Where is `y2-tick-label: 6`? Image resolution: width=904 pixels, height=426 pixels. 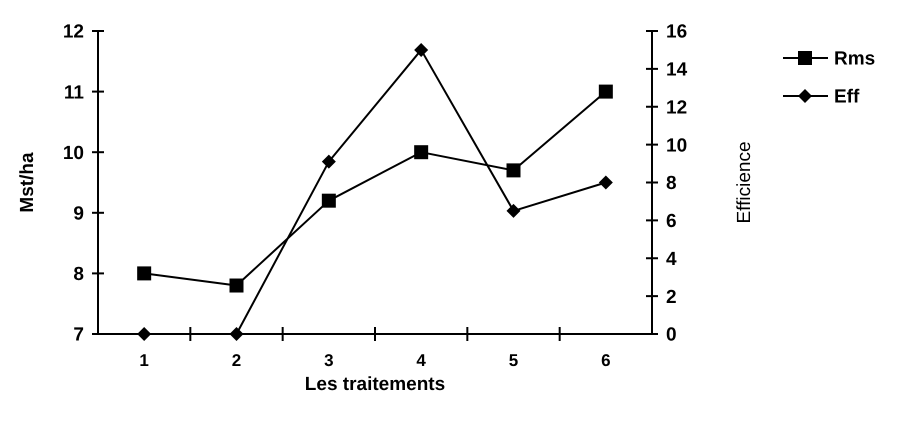
y2-tick-label: 6 is located at coordinates (671, 221).